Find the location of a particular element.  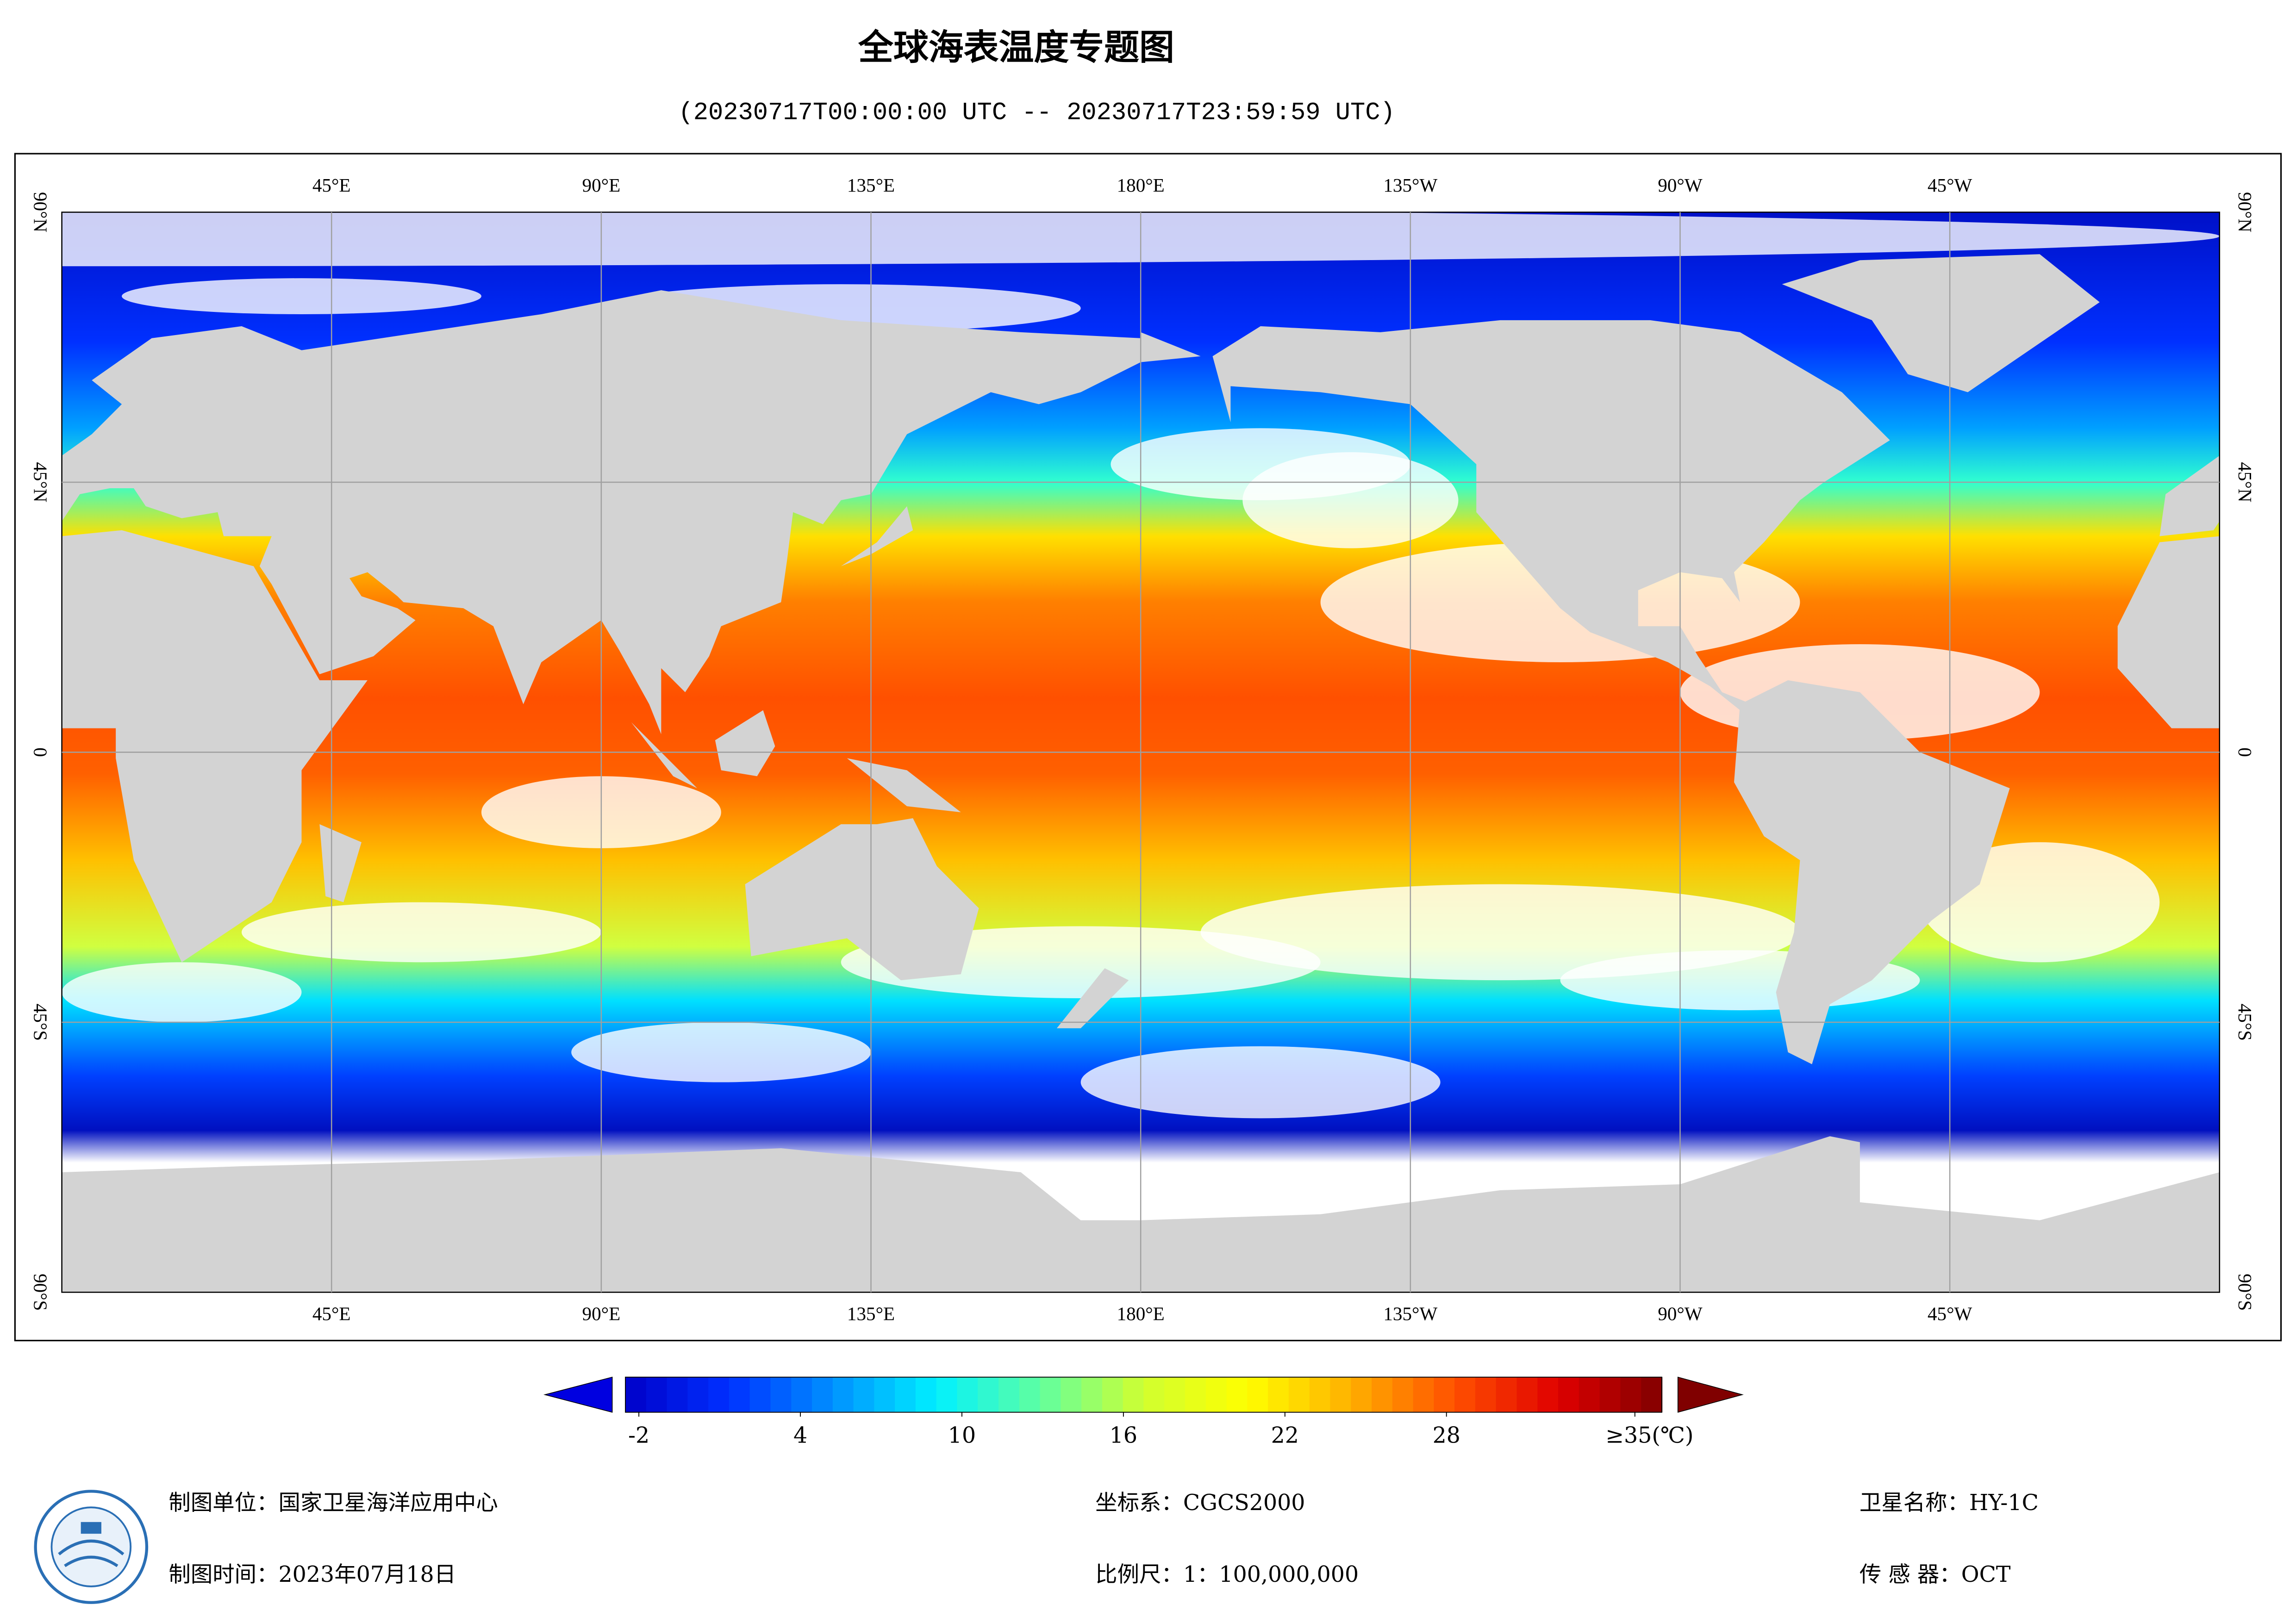

longitude-label: 180°E is located at coordinates (1141, 185).